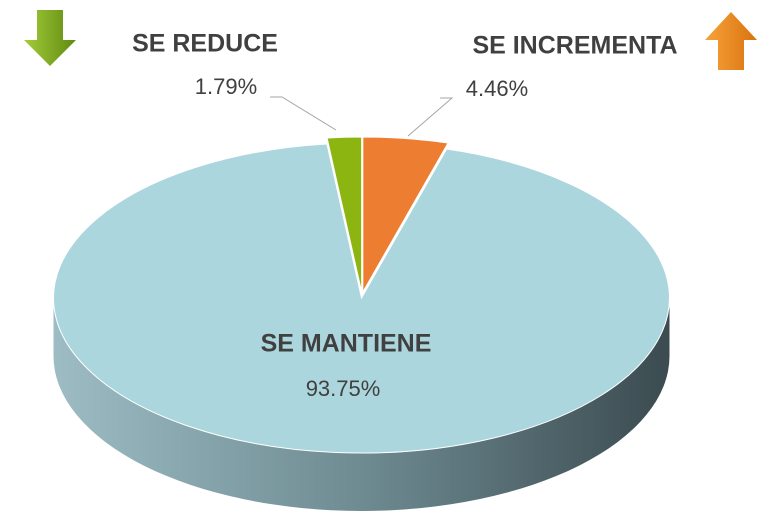  Describe the element at coordinates (346, 344) in the screenshot. I see `category-label: SE MANTIENE` at that location.